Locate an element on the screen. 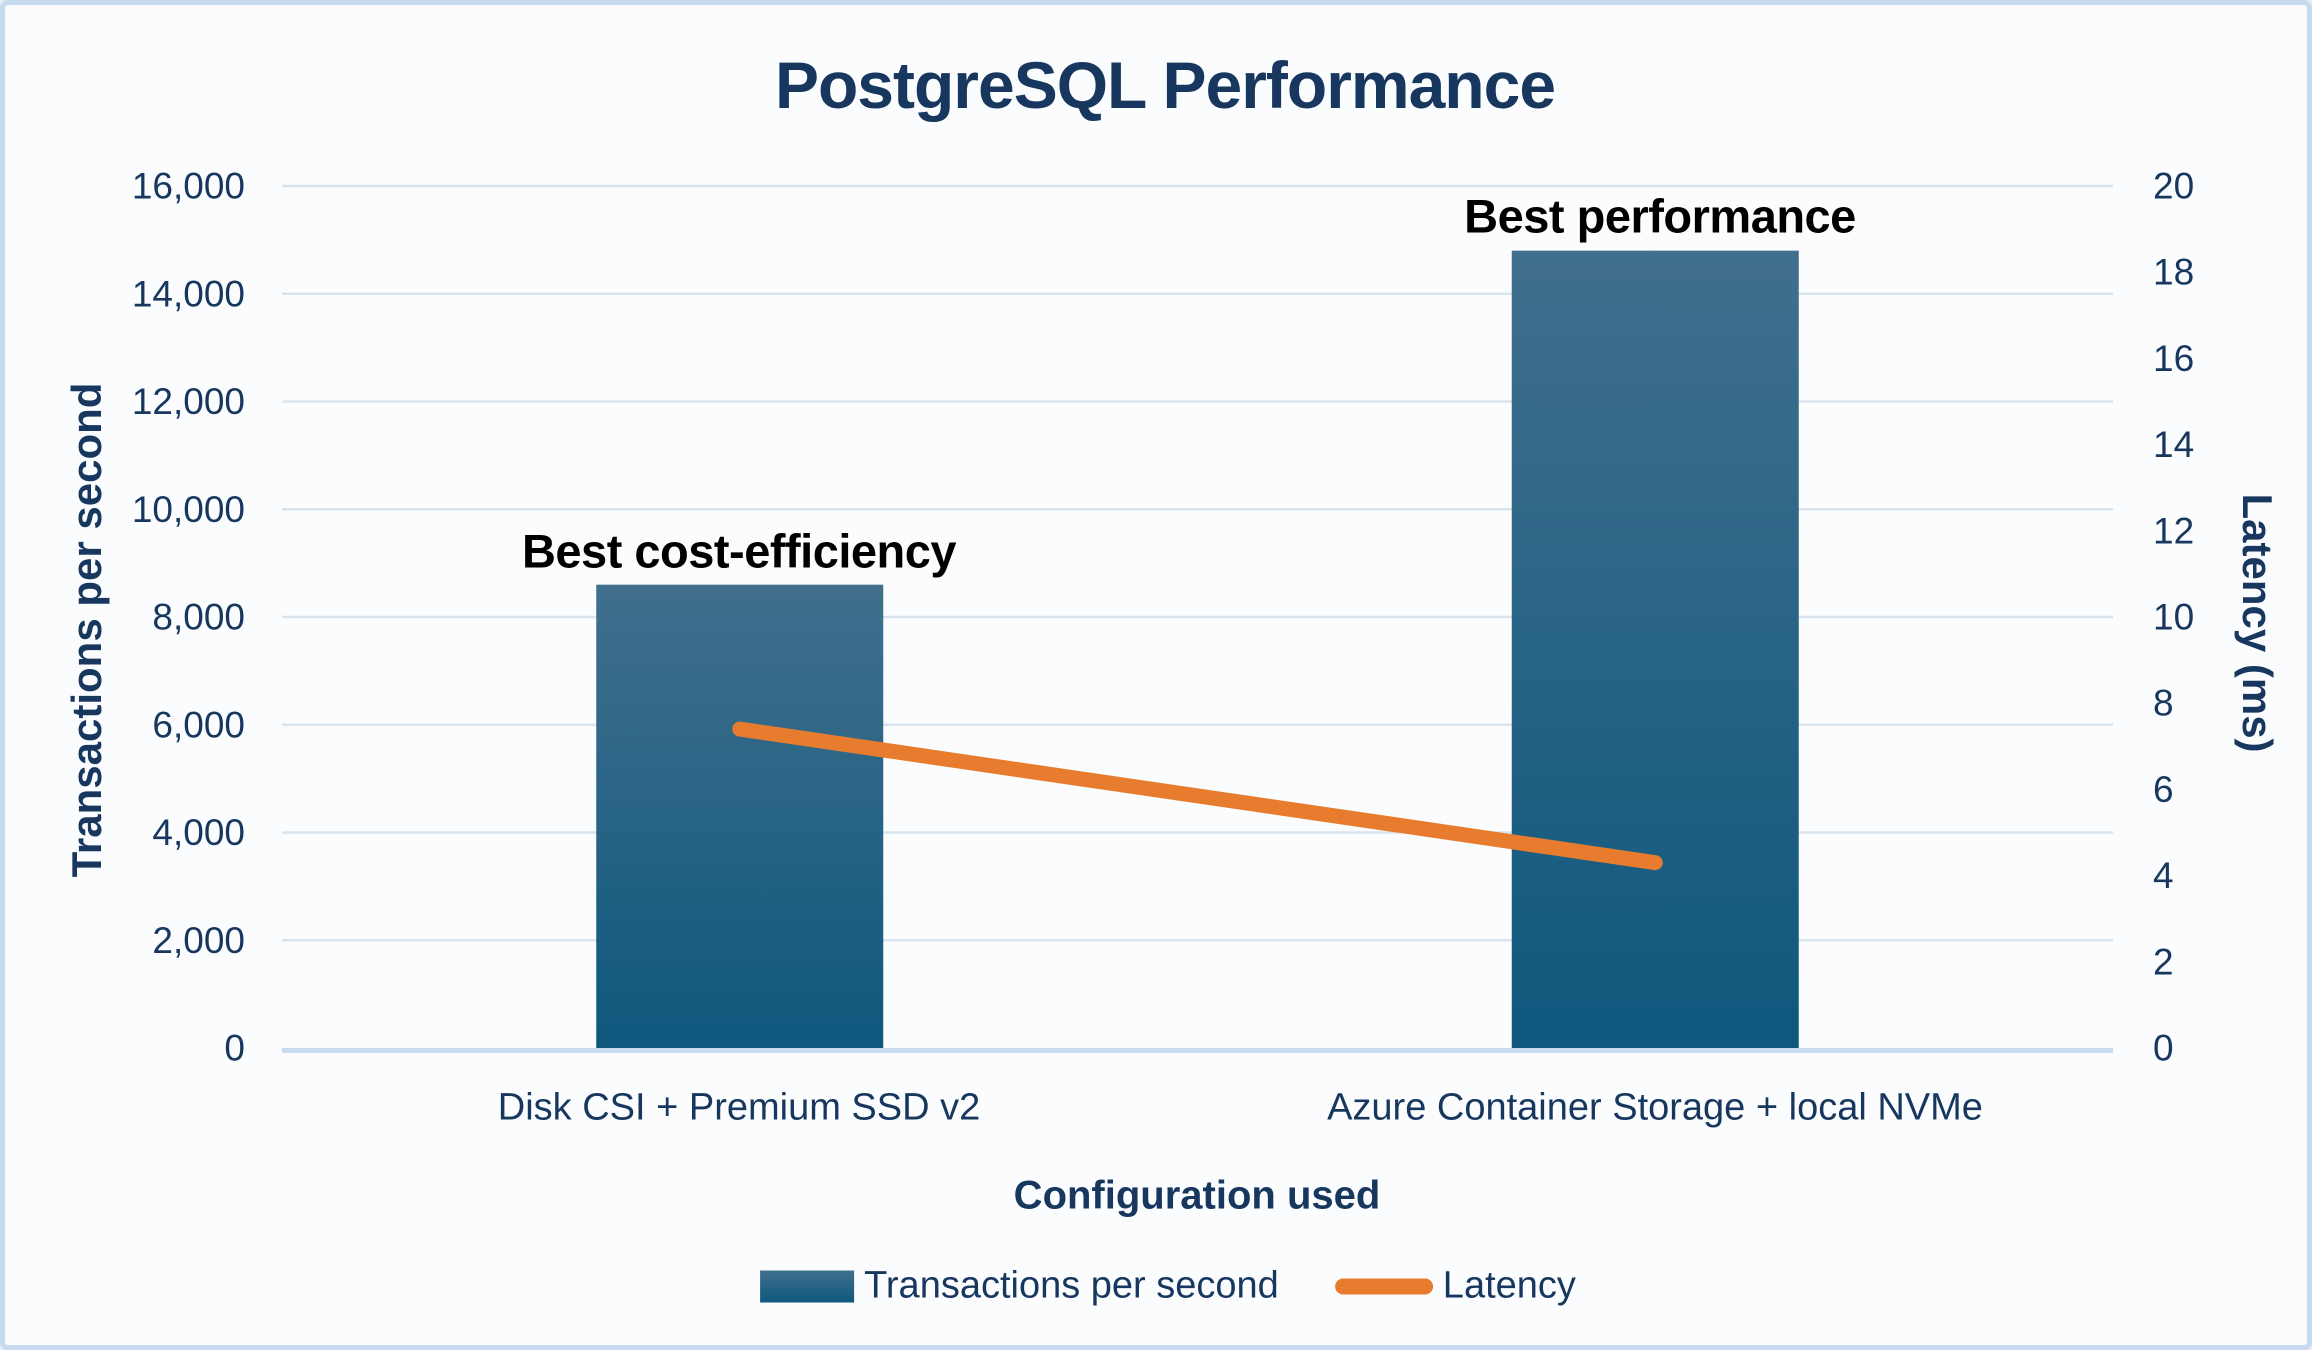  legend-label-latency: Latency is located at coordinates (1509, 1285).